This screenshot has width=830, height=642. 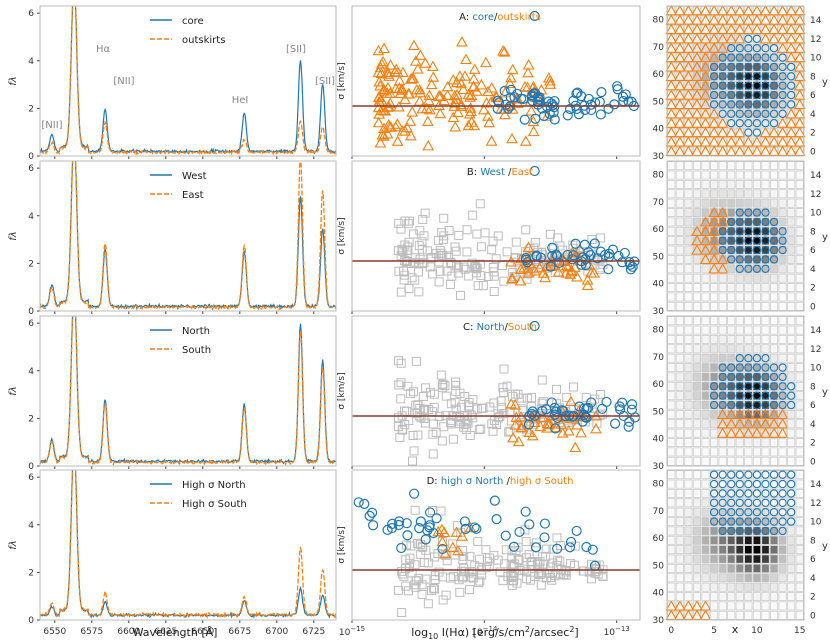 What do you see at coordinates (31, 169) in the screenshot?
I see `spectra-y-tick-label: 6` at bounding box center [31, 169].